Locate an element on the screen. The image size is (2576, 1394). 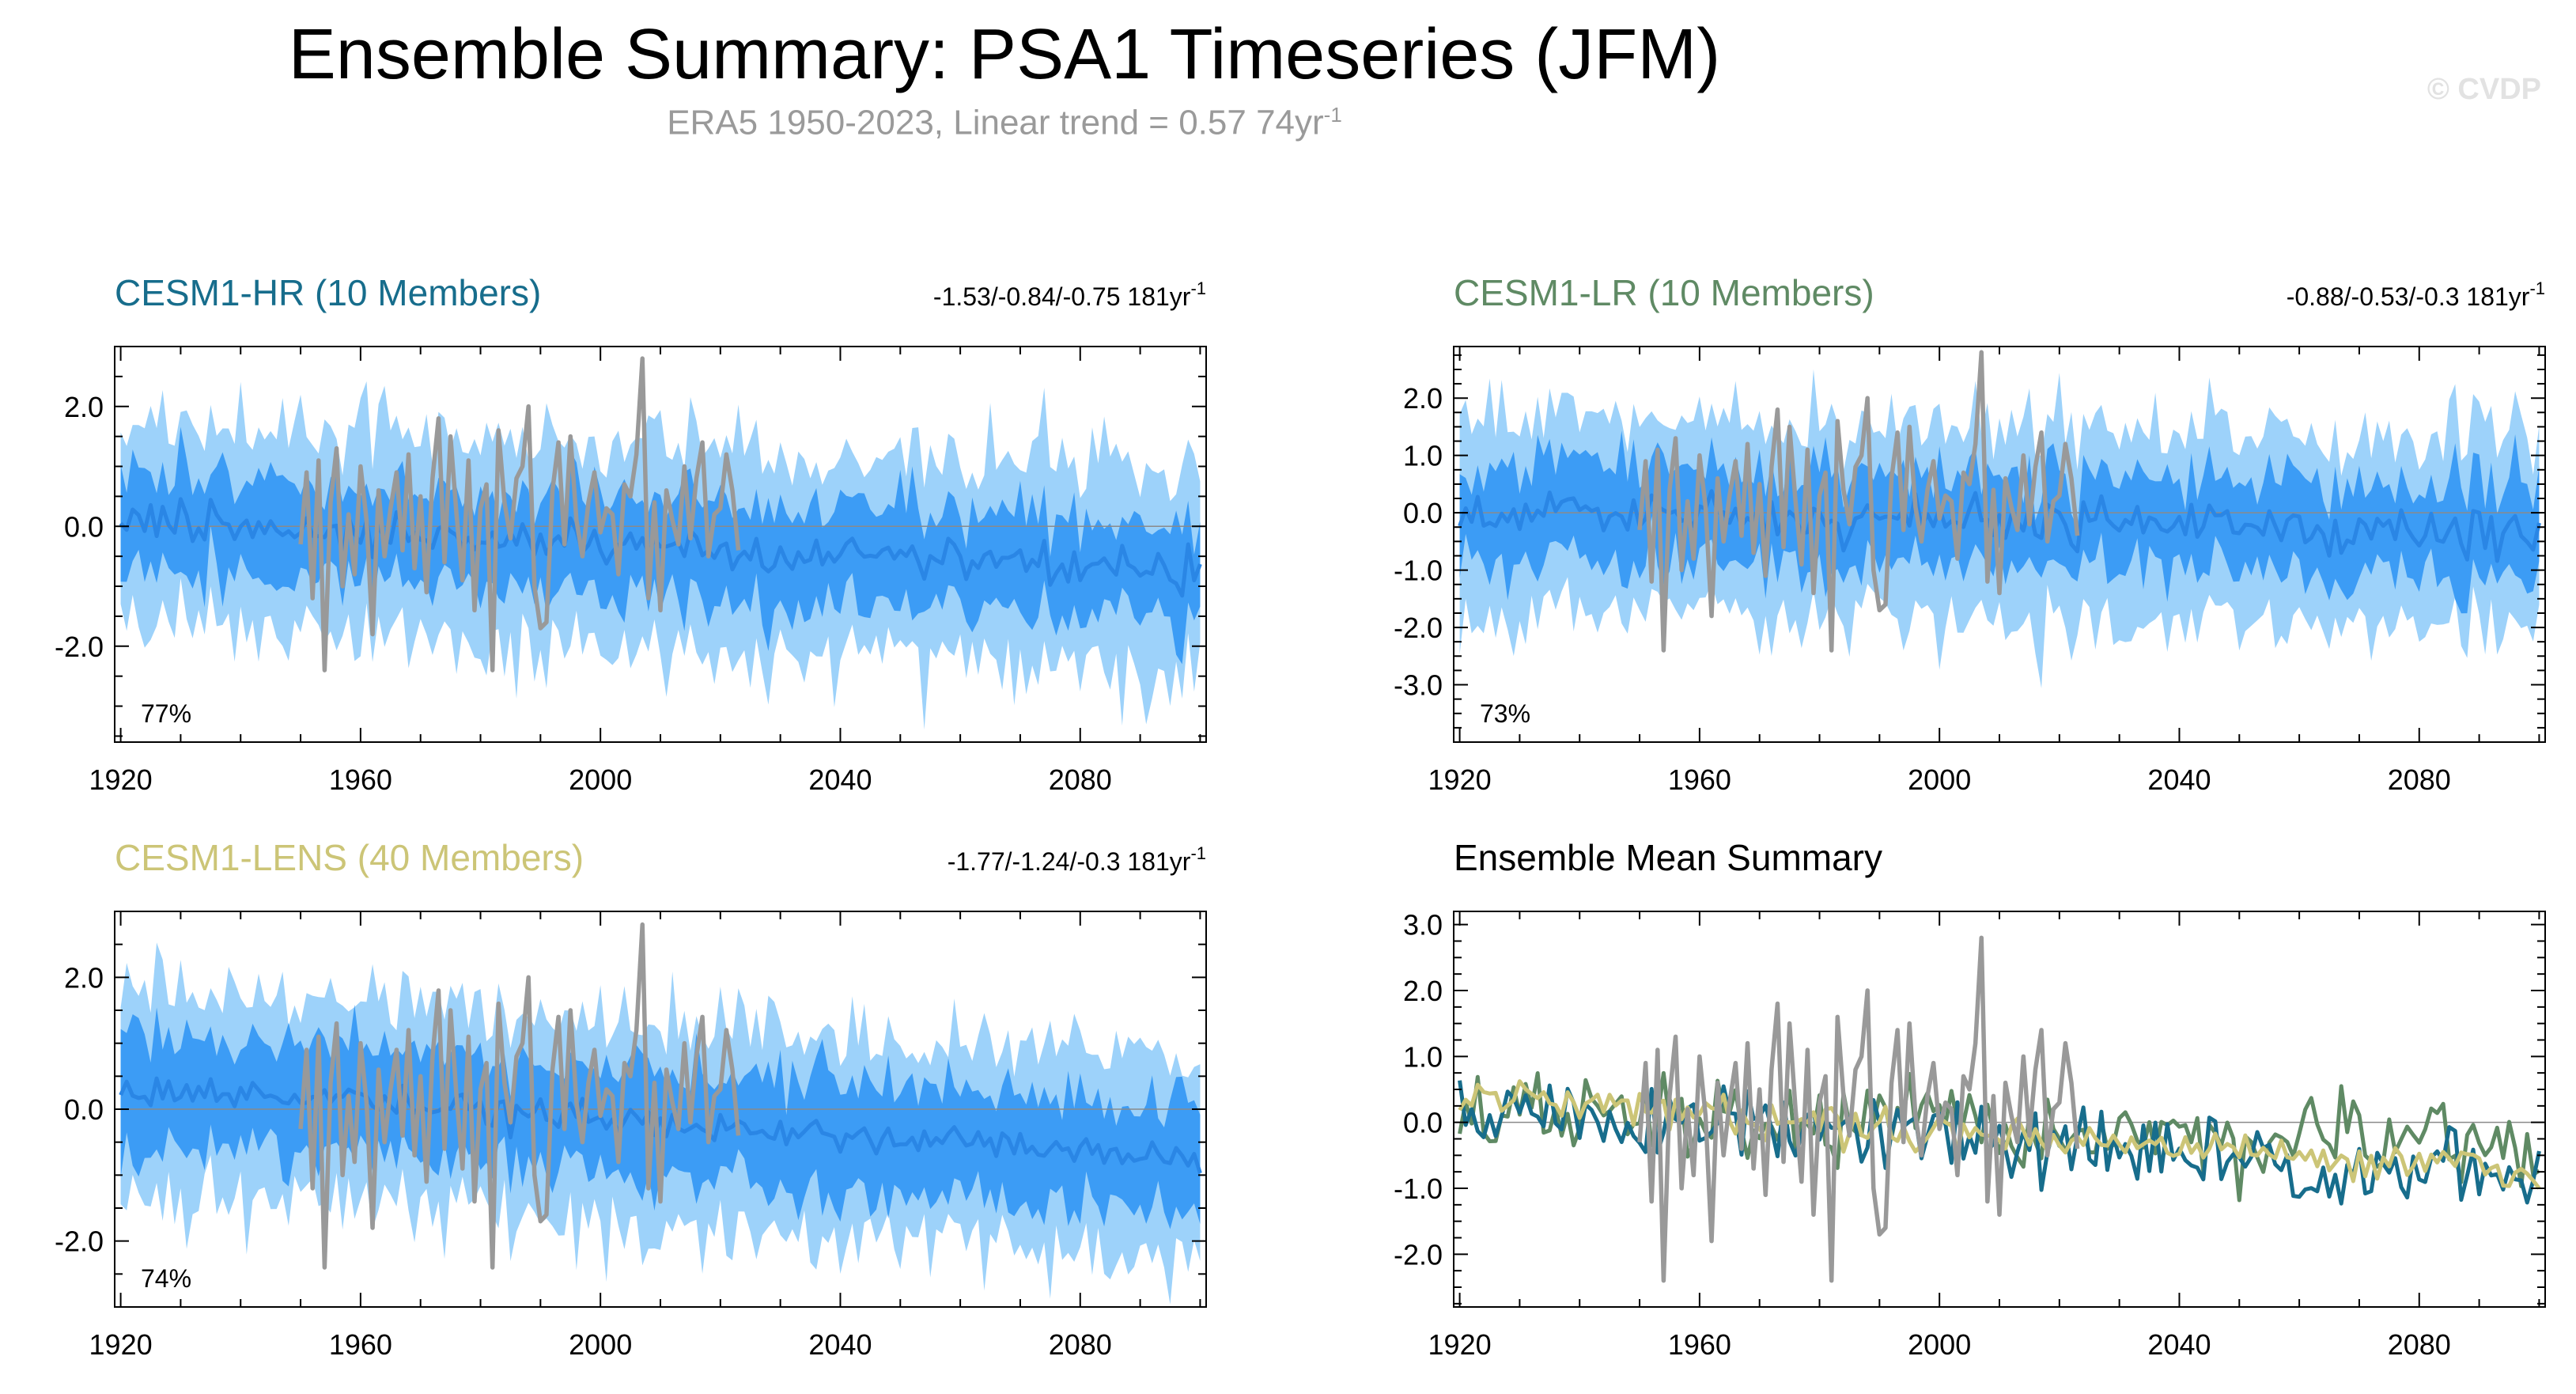
hr-mean-line is located at coordinates (2000, 1143).